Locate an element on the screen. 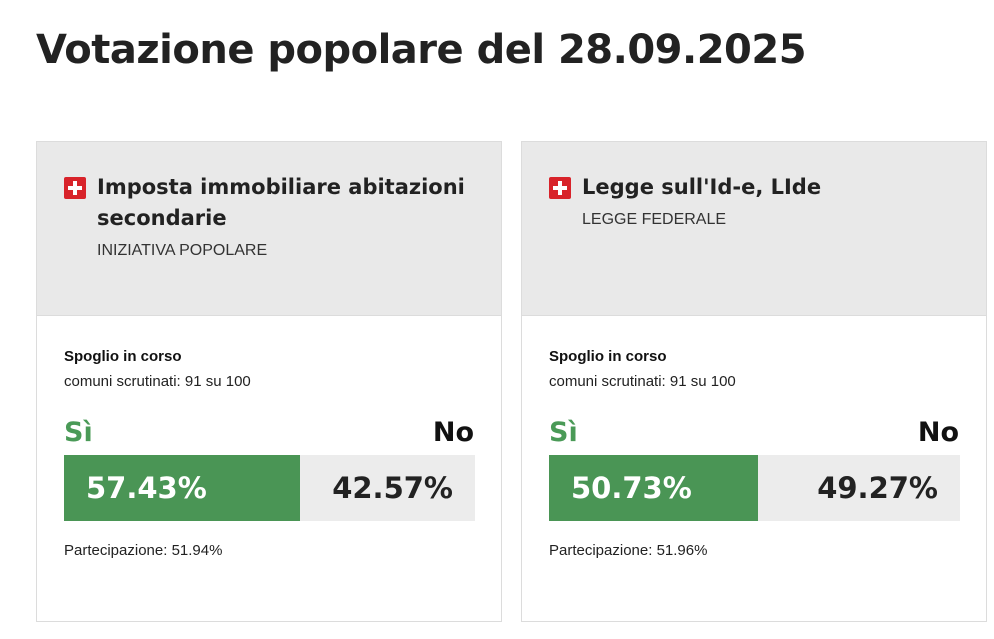 This screenshot has width=994, height=639. no-percent: 42.57% is located at coordinates (392, 488).